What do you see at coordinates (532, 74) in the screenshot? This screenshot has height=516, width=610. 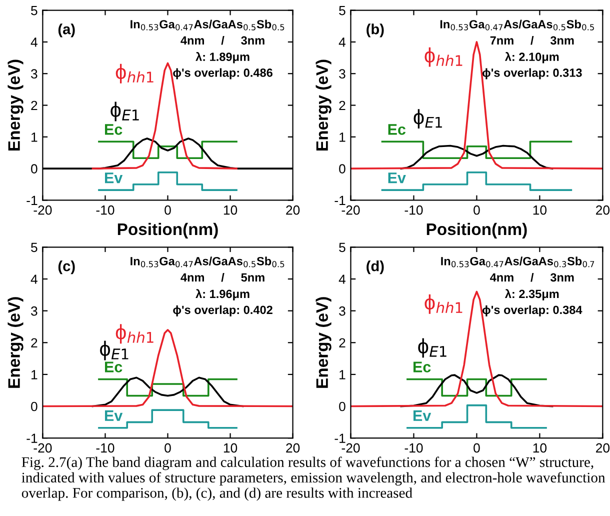 I see `annotation: ϕ's overlap: 0.313` at bounding box center [532, 74].